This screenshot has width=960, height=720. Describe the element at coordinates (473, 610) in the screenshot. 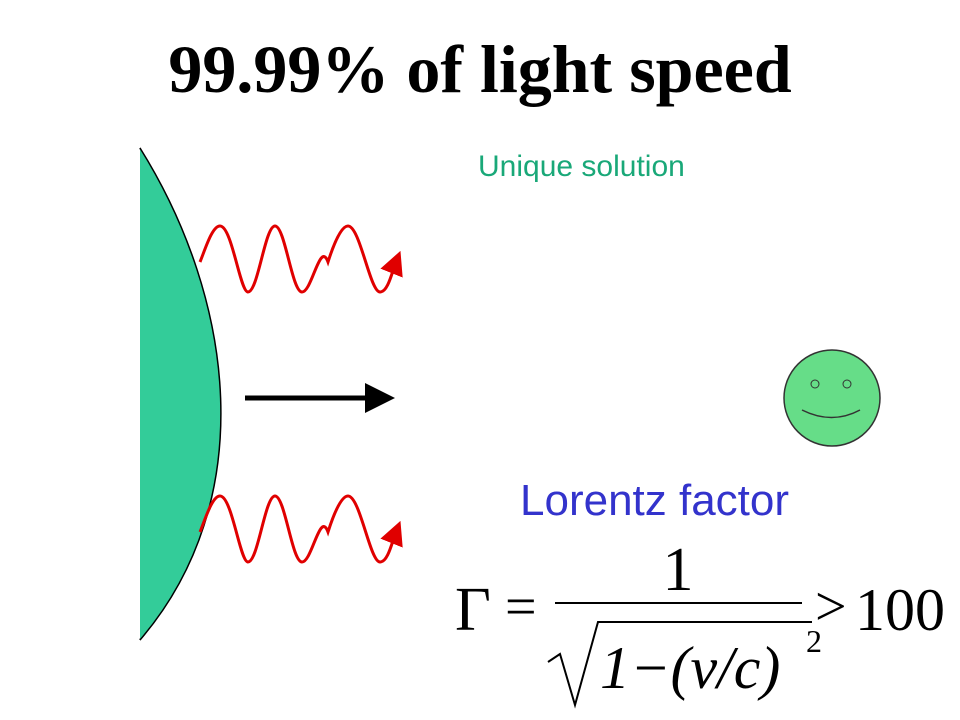

I see `formula-lhs: Γ` at that location.